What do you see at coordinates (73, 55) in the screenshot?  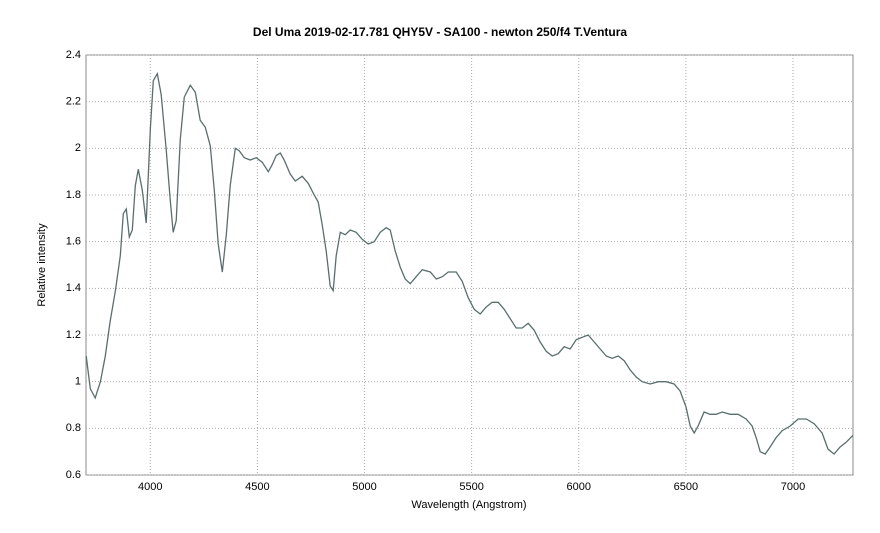 I see `y-tick-label: 2.4` at bounding box center [73, 55].